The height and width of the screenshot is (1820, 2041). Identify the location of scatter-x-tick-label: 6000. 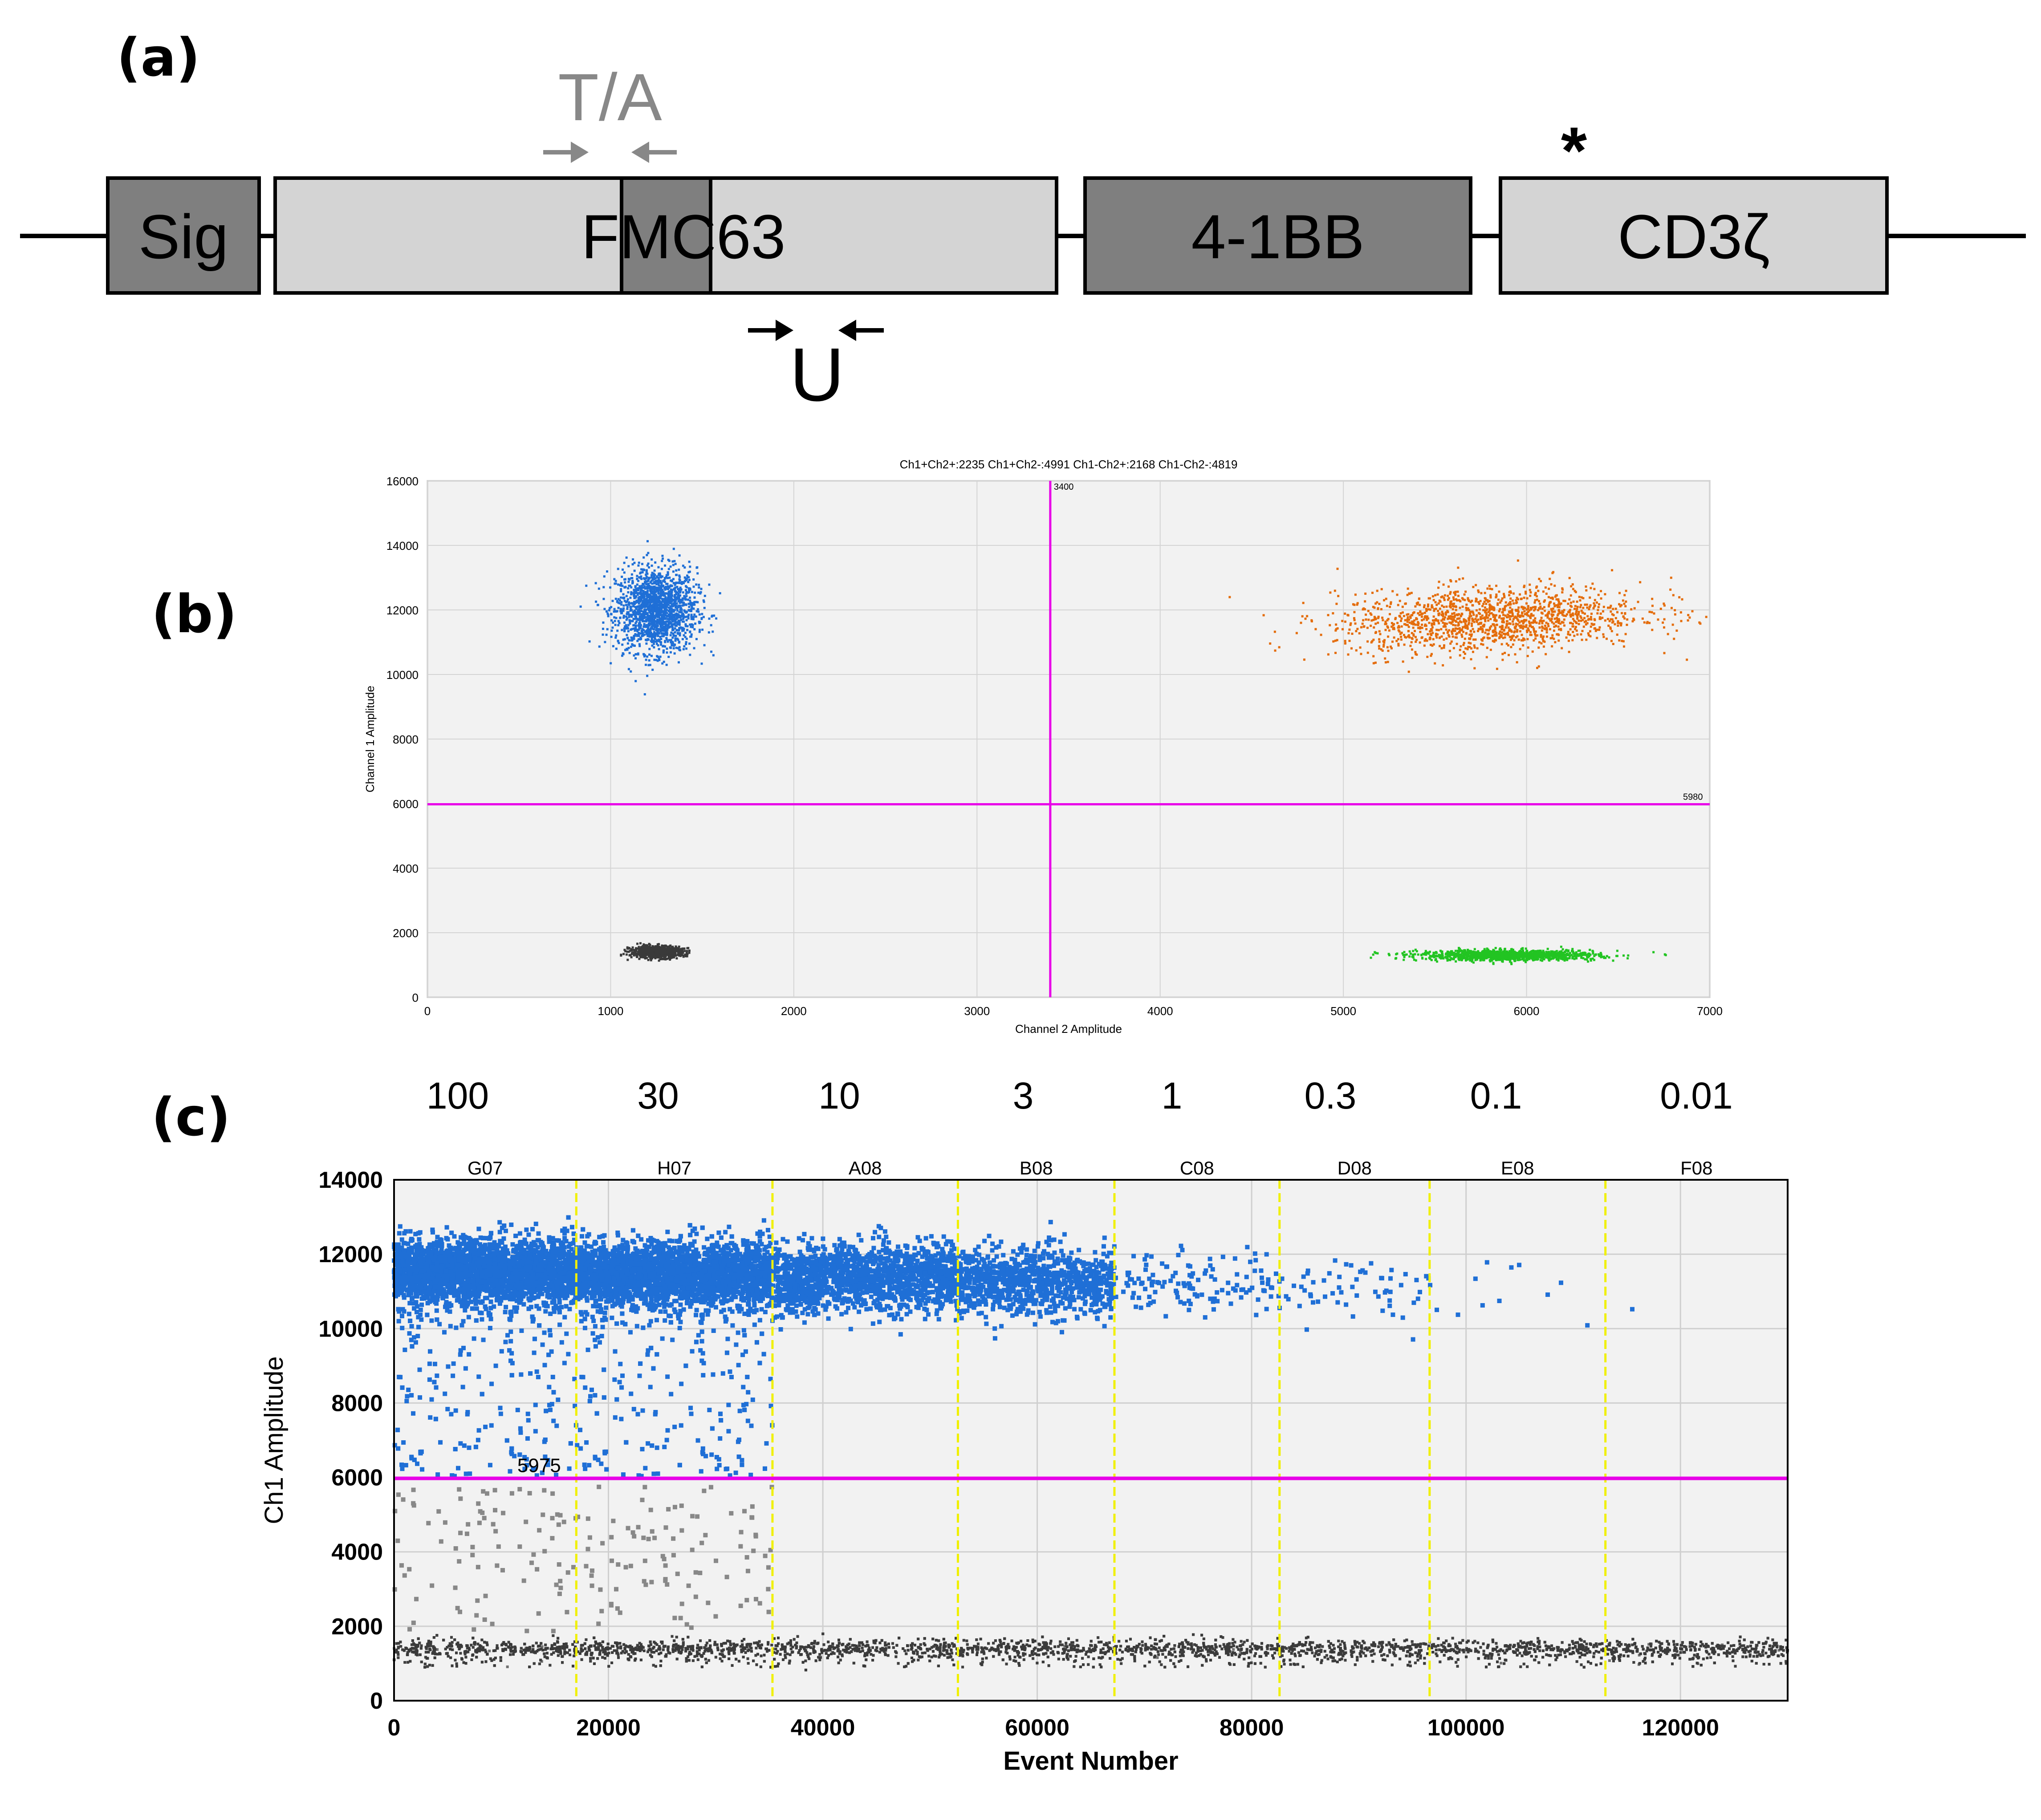
(1527, 1011).